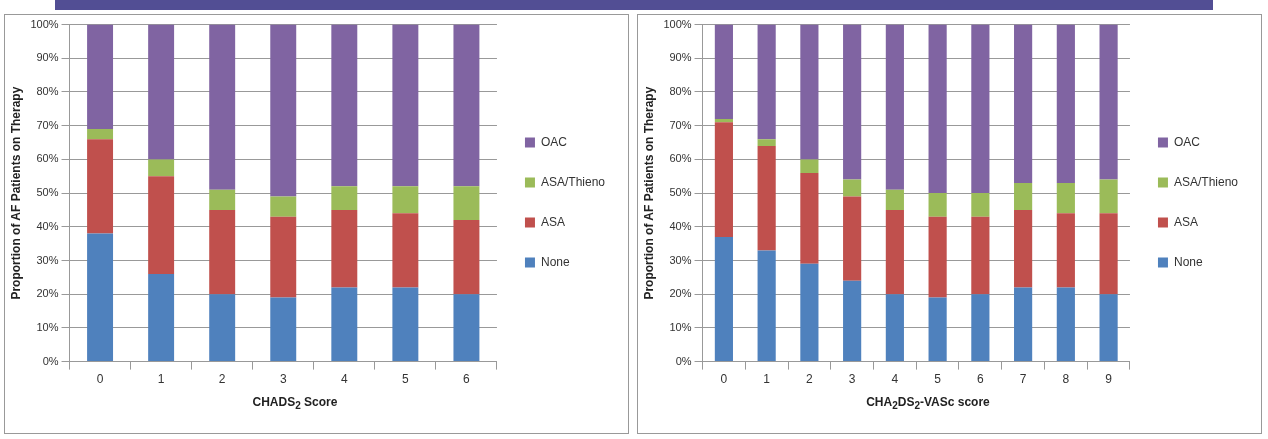  Describe the element at coordinates (1109, 379) in the screenshot. I see `x-tick-label: 9` at that location.